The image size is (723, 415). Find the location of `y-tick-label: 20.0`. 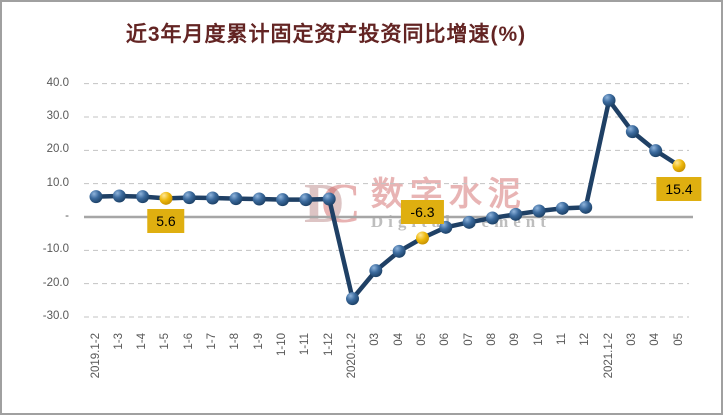

y-tick-label: 20.0 is located at coordinates (57, 149).